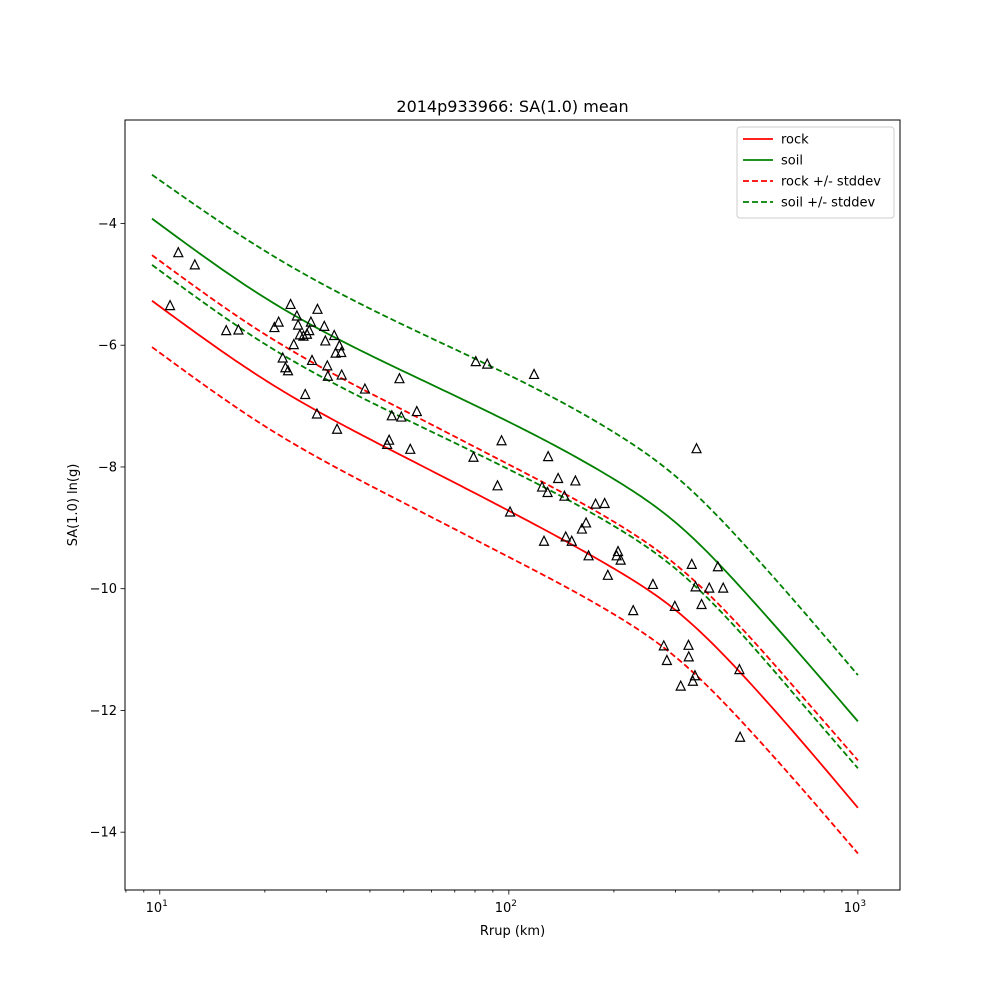 This screenshot has width=1000, height=1000. I want to click on legend-label-2: rock +/- stddev, so click(831, 182).